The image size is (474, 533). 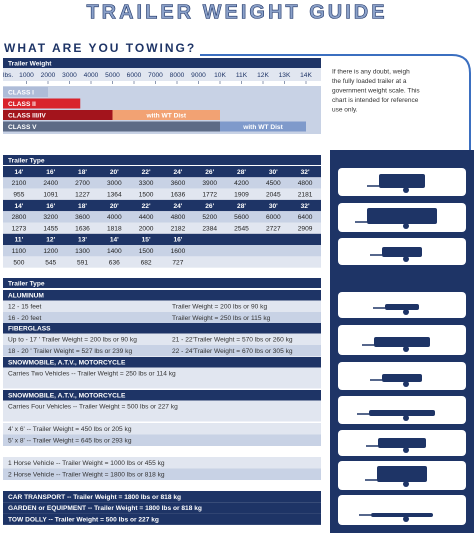 I want to click on weight-cell: 1364, so click(x=114, y=195).